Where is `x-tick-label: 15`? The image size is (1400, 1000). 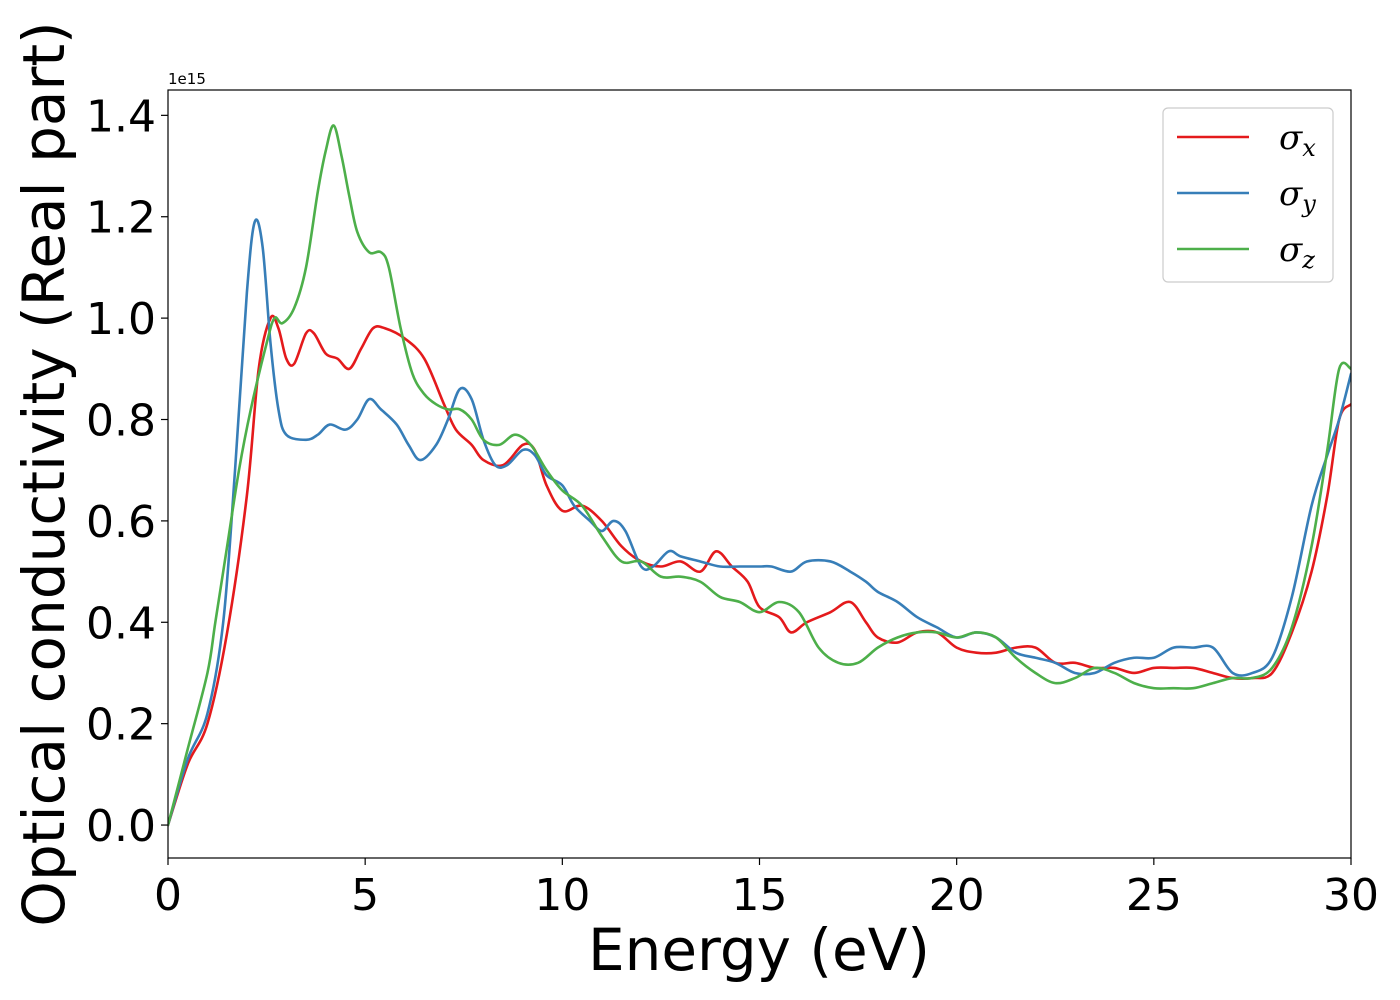
x-tick-label: 15 is located at coordinates (760, 895).